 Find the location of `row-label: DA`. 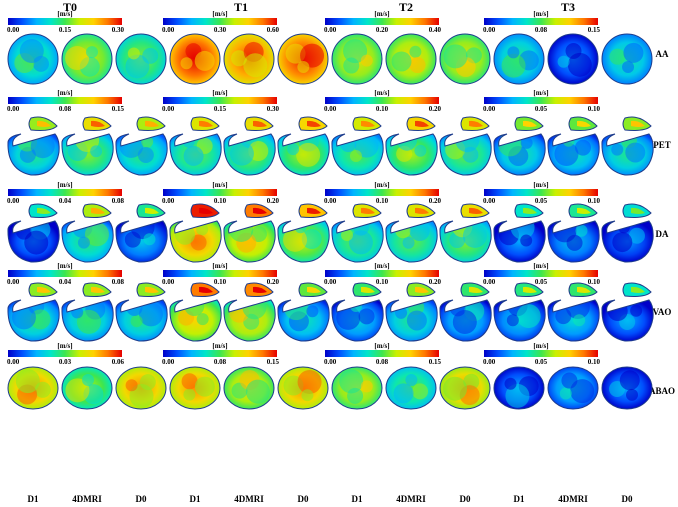

row-label: DA is located at coordinates (662, 234).